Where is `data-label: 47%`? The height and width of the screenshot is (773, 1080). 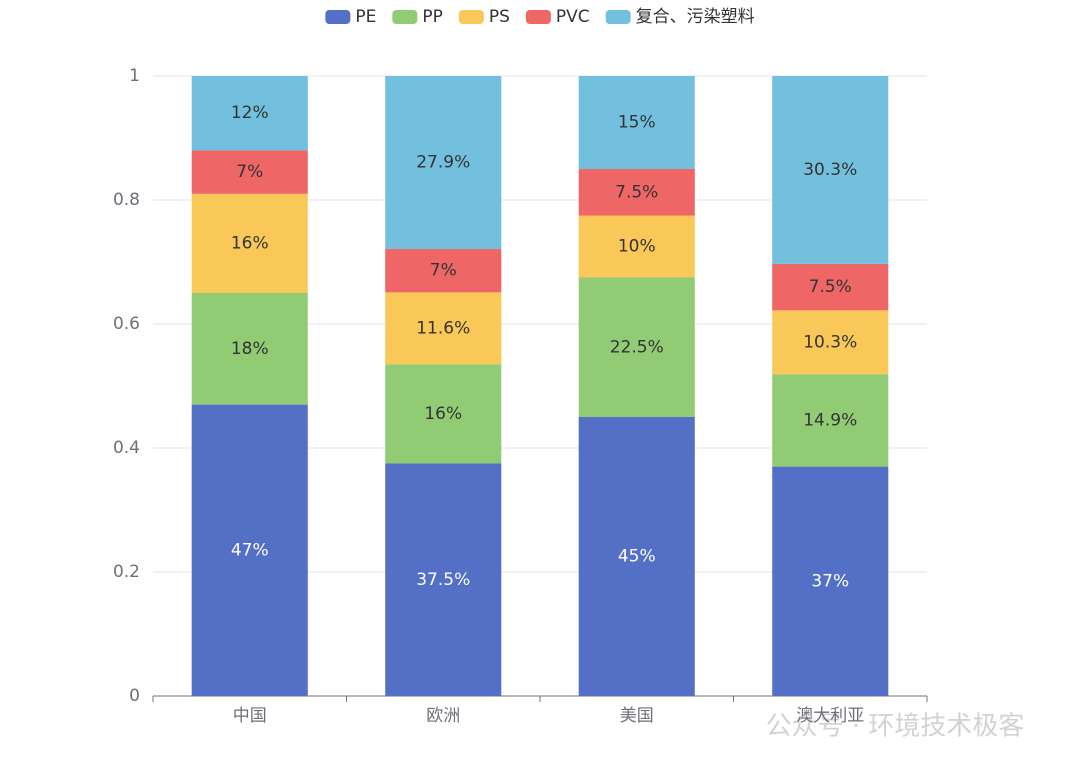 data-label: 47% is located at coordinates (250, 550).